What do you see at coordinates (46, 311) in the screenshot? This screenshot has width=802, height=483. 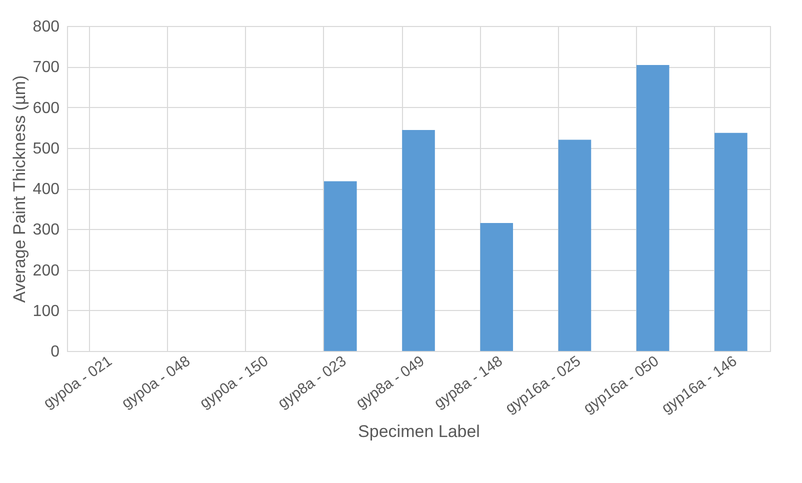 I see `y-tick-label: 100` at bounding box center [46, 311].